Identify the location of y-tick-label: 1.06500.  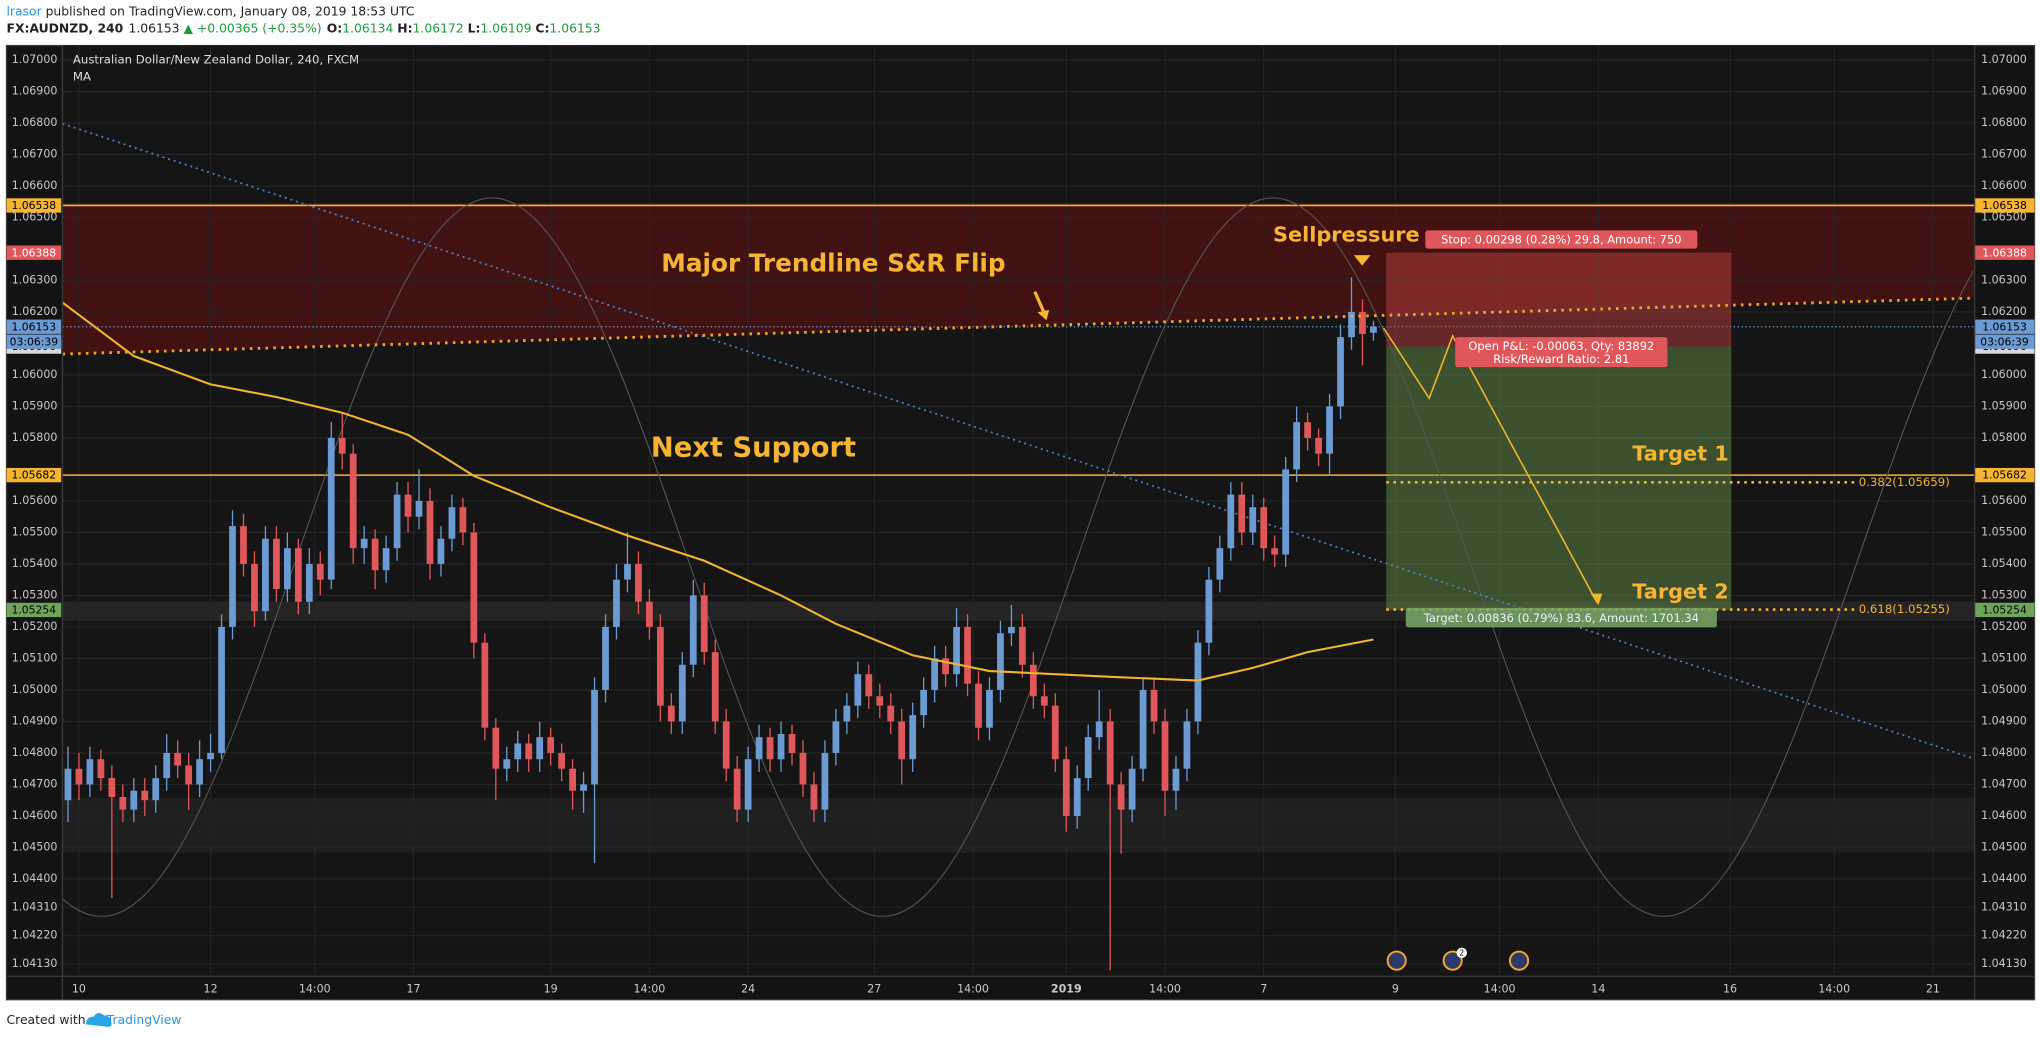
(2004, 216).